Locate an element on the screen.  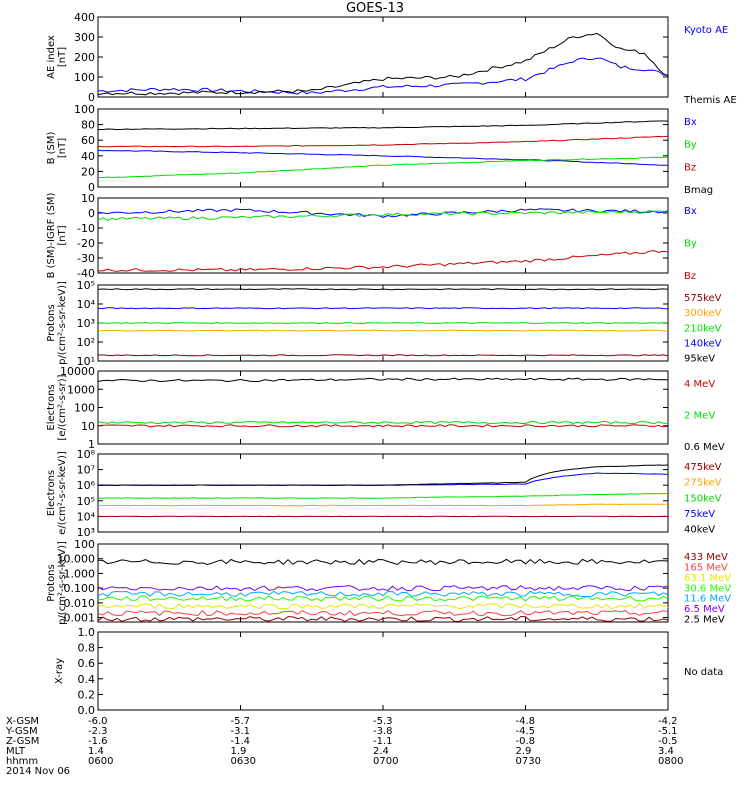
footer-row-label: Y-GSM is located at coordinates (22, 731).